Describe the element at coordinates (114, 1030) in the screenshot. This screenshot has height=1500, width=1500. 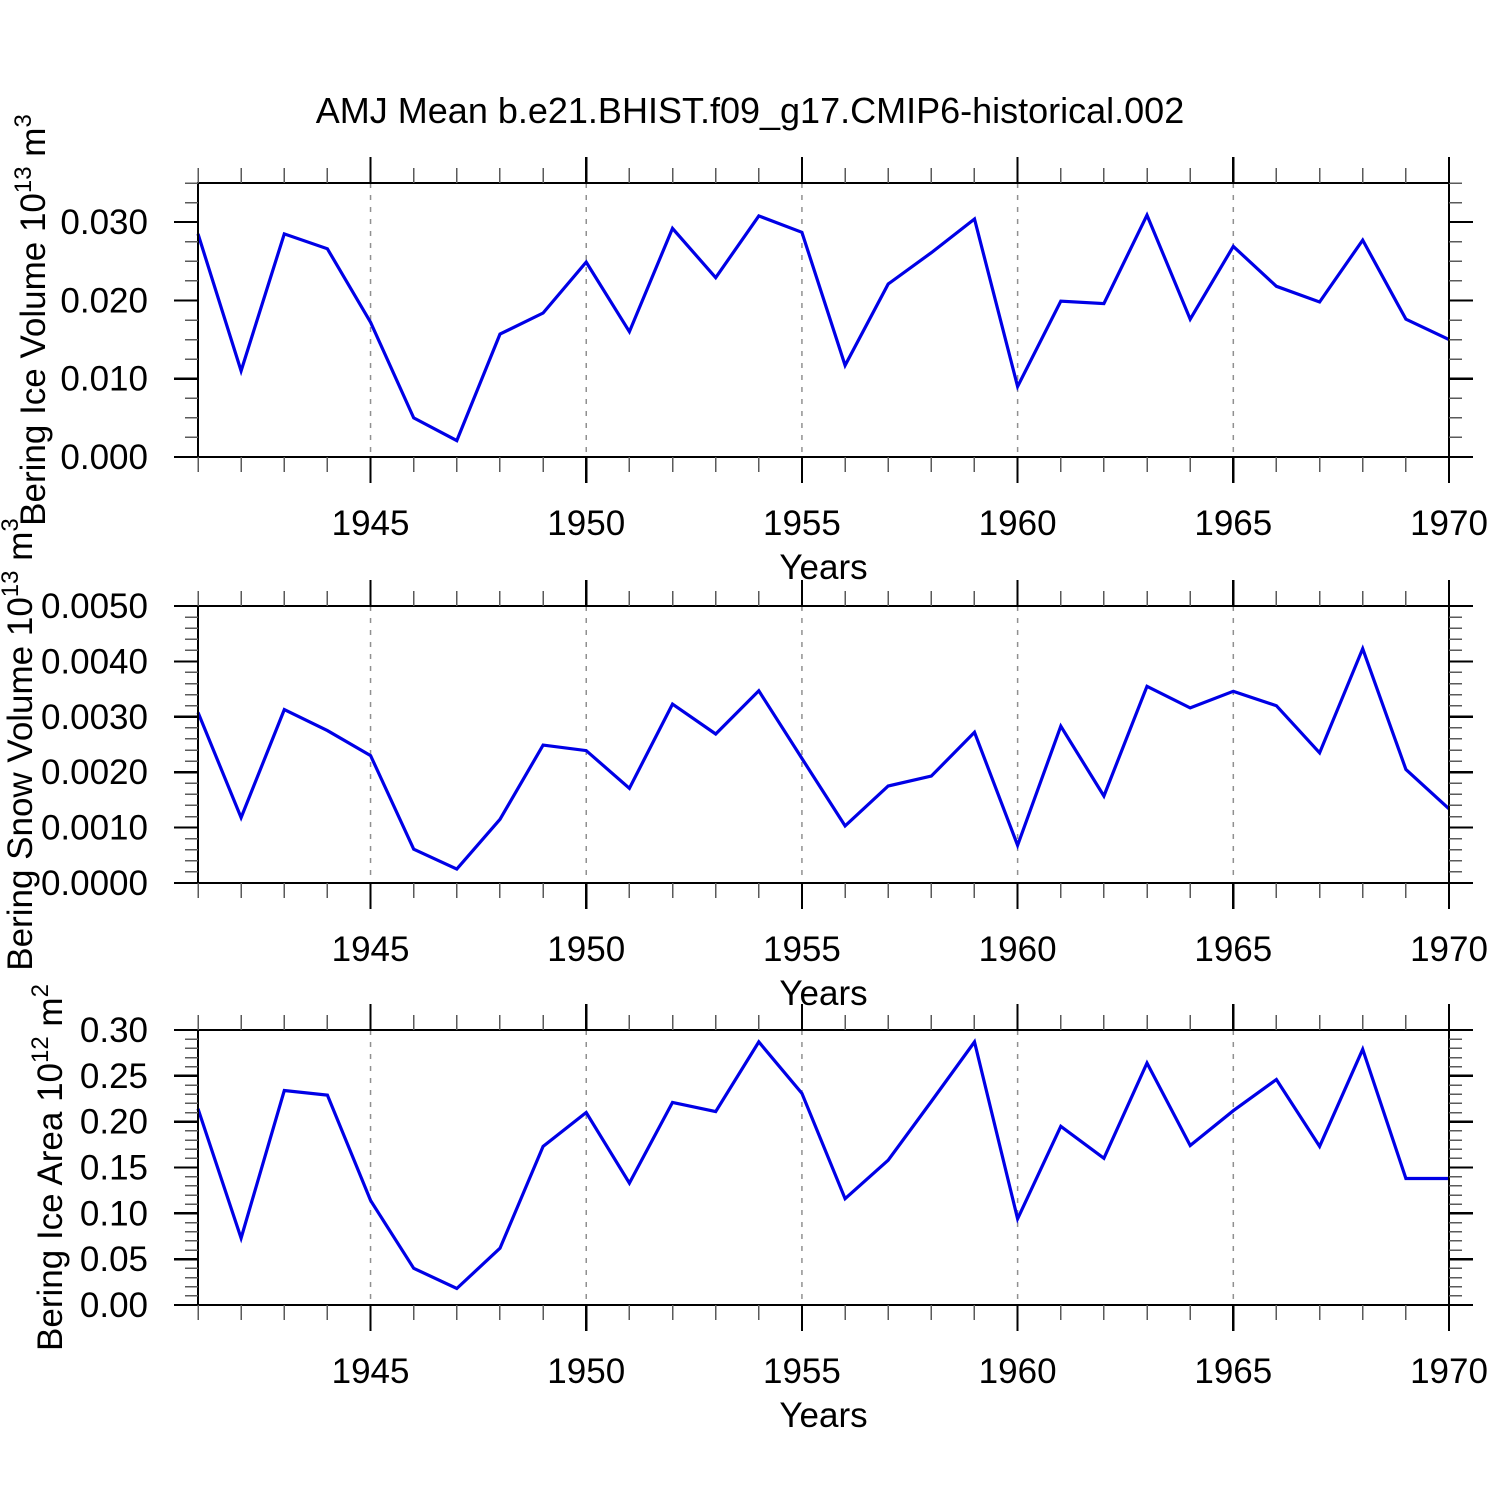
I see `y-tick-label: 0.30` at that location.